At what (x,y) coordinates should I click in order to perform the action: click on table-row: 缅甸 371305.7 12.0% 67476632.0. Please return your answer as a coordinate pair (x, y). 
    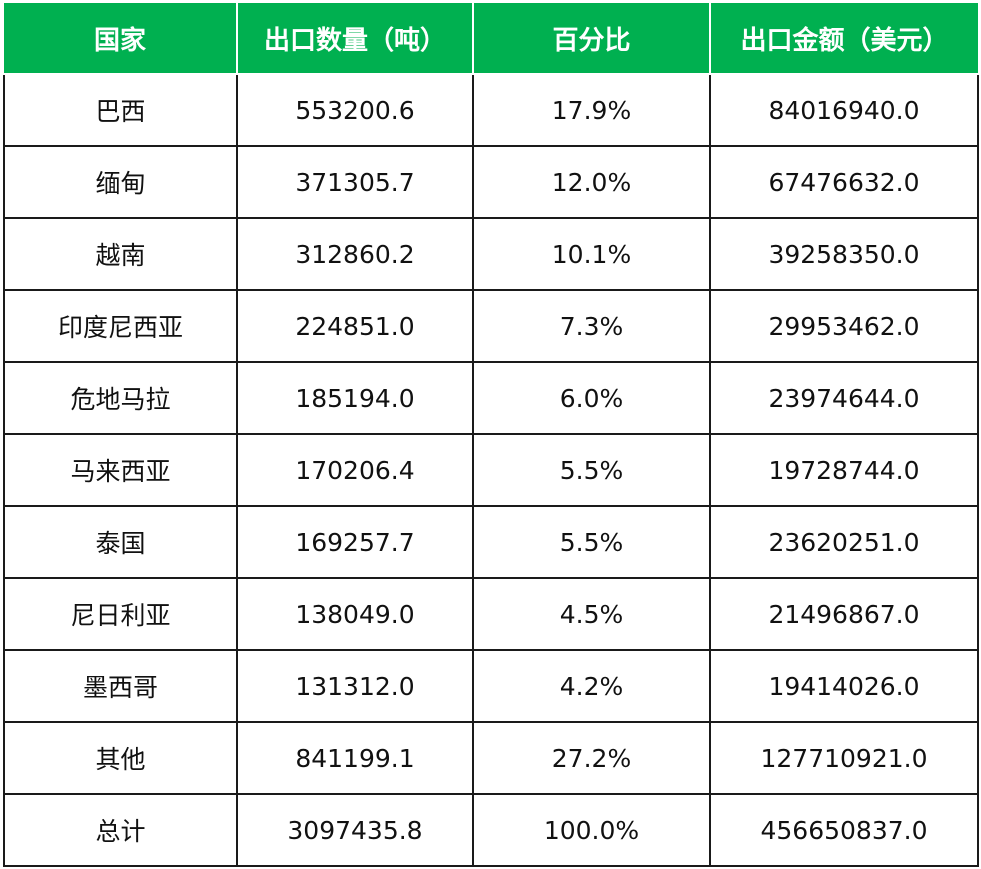
    Looking at the image, I should click on (491, 182).